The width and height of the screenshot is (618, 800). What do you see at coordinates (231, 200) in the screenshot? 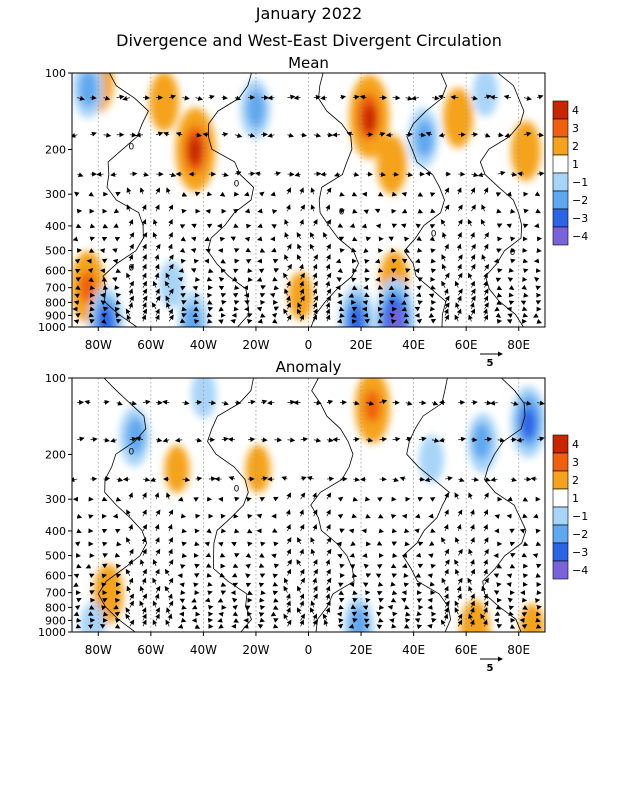
I see `contour-line` at bounding box center [231, 200].